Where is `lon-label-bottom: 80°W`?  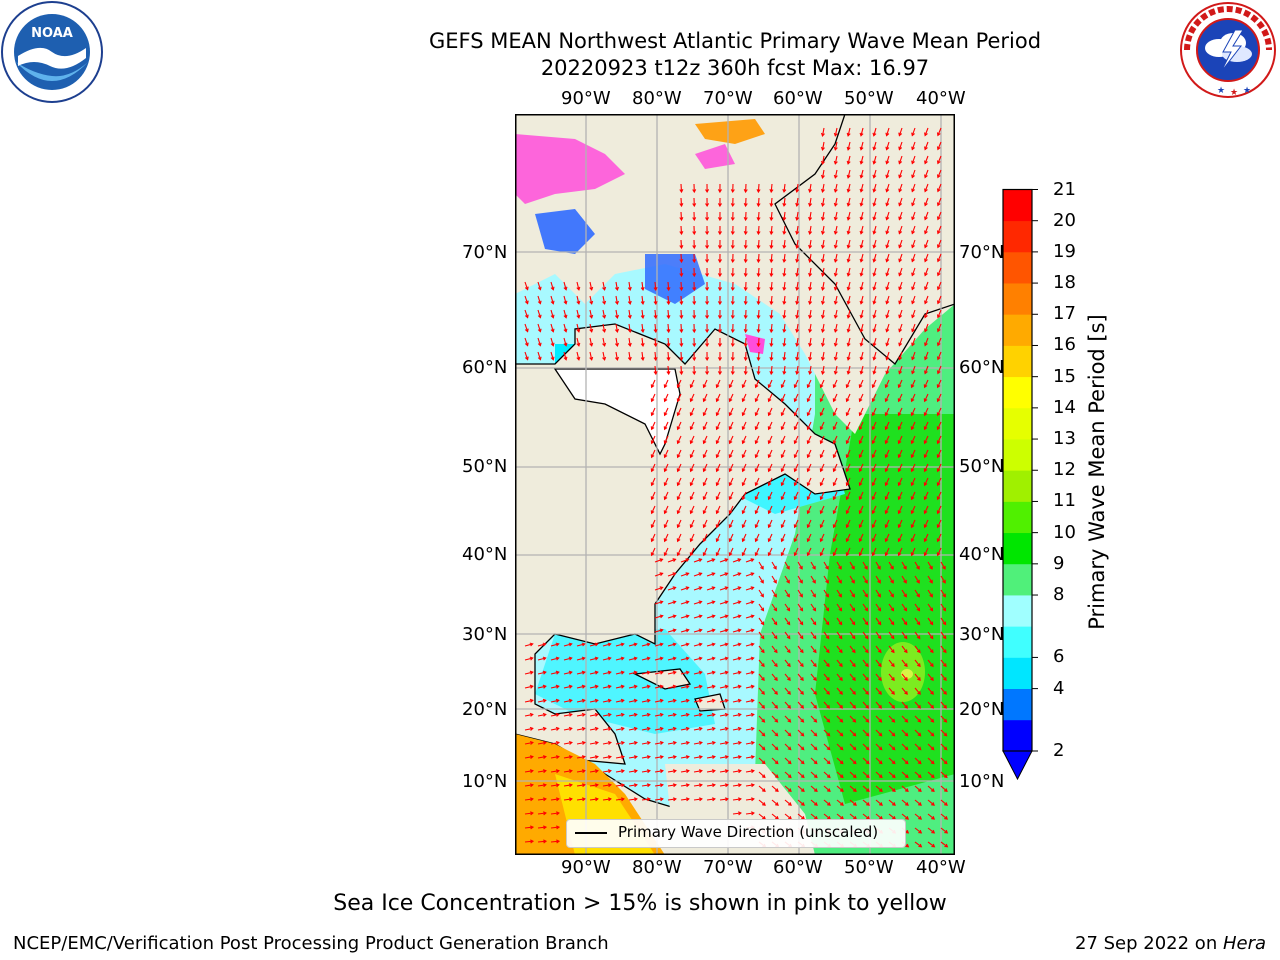
lon-label-bottom: 80°W is located at coordinates (657, 867).